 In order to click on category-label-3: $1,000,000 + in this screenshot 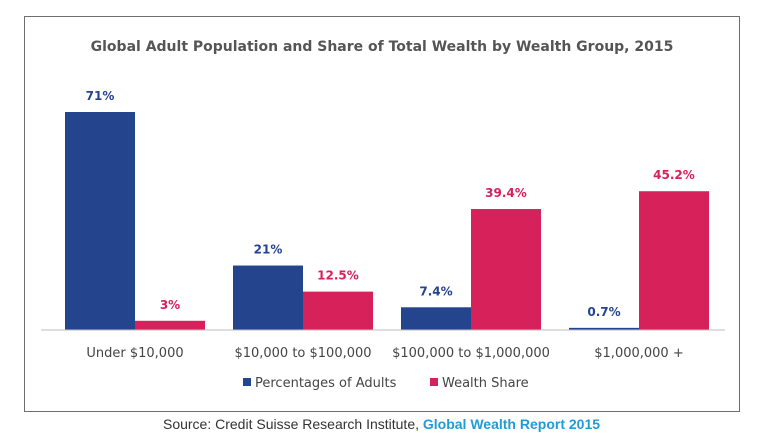, I will do `click(638, 353)`.